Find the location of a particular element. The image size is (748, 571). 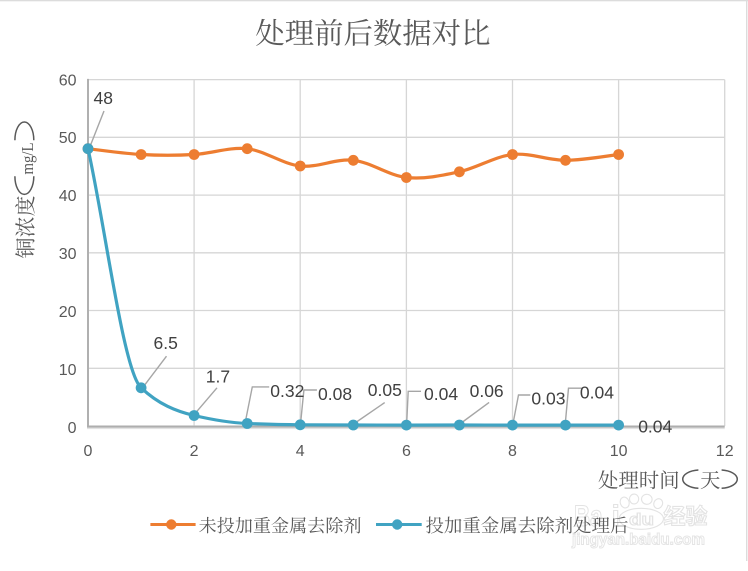

svg-text: mg/L is located at coordinates (27, 159).